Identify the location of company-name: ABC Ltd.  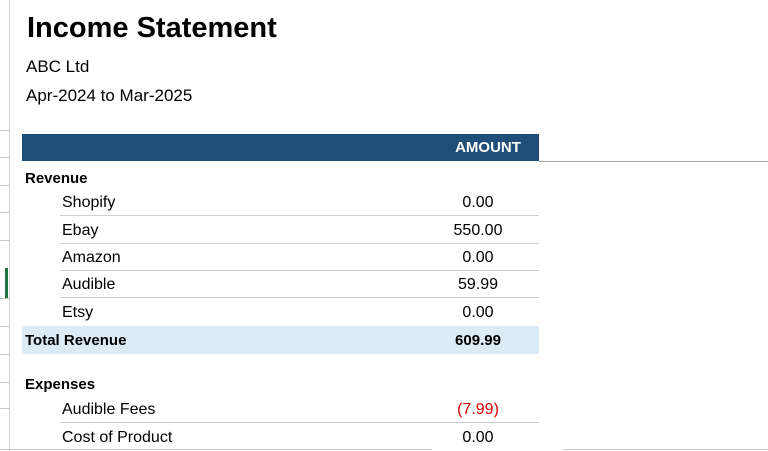
(58, 66).